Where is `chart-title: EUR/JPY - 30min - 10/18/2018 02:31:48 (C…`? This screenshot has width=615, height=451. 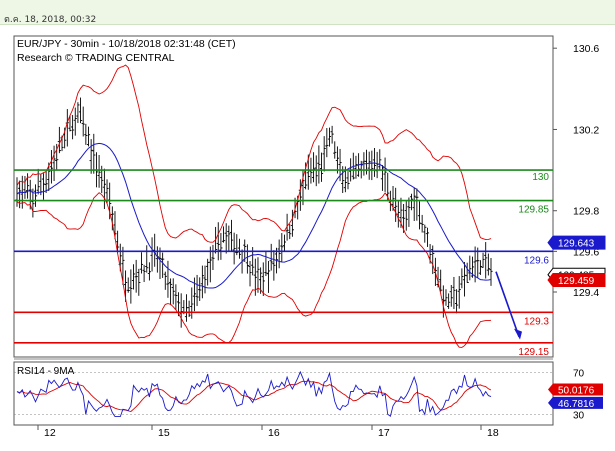 chart-title: EUR/JPY - 30min - 10/18/2018 02:31:48 (C… is located at coordinates (126, 44).